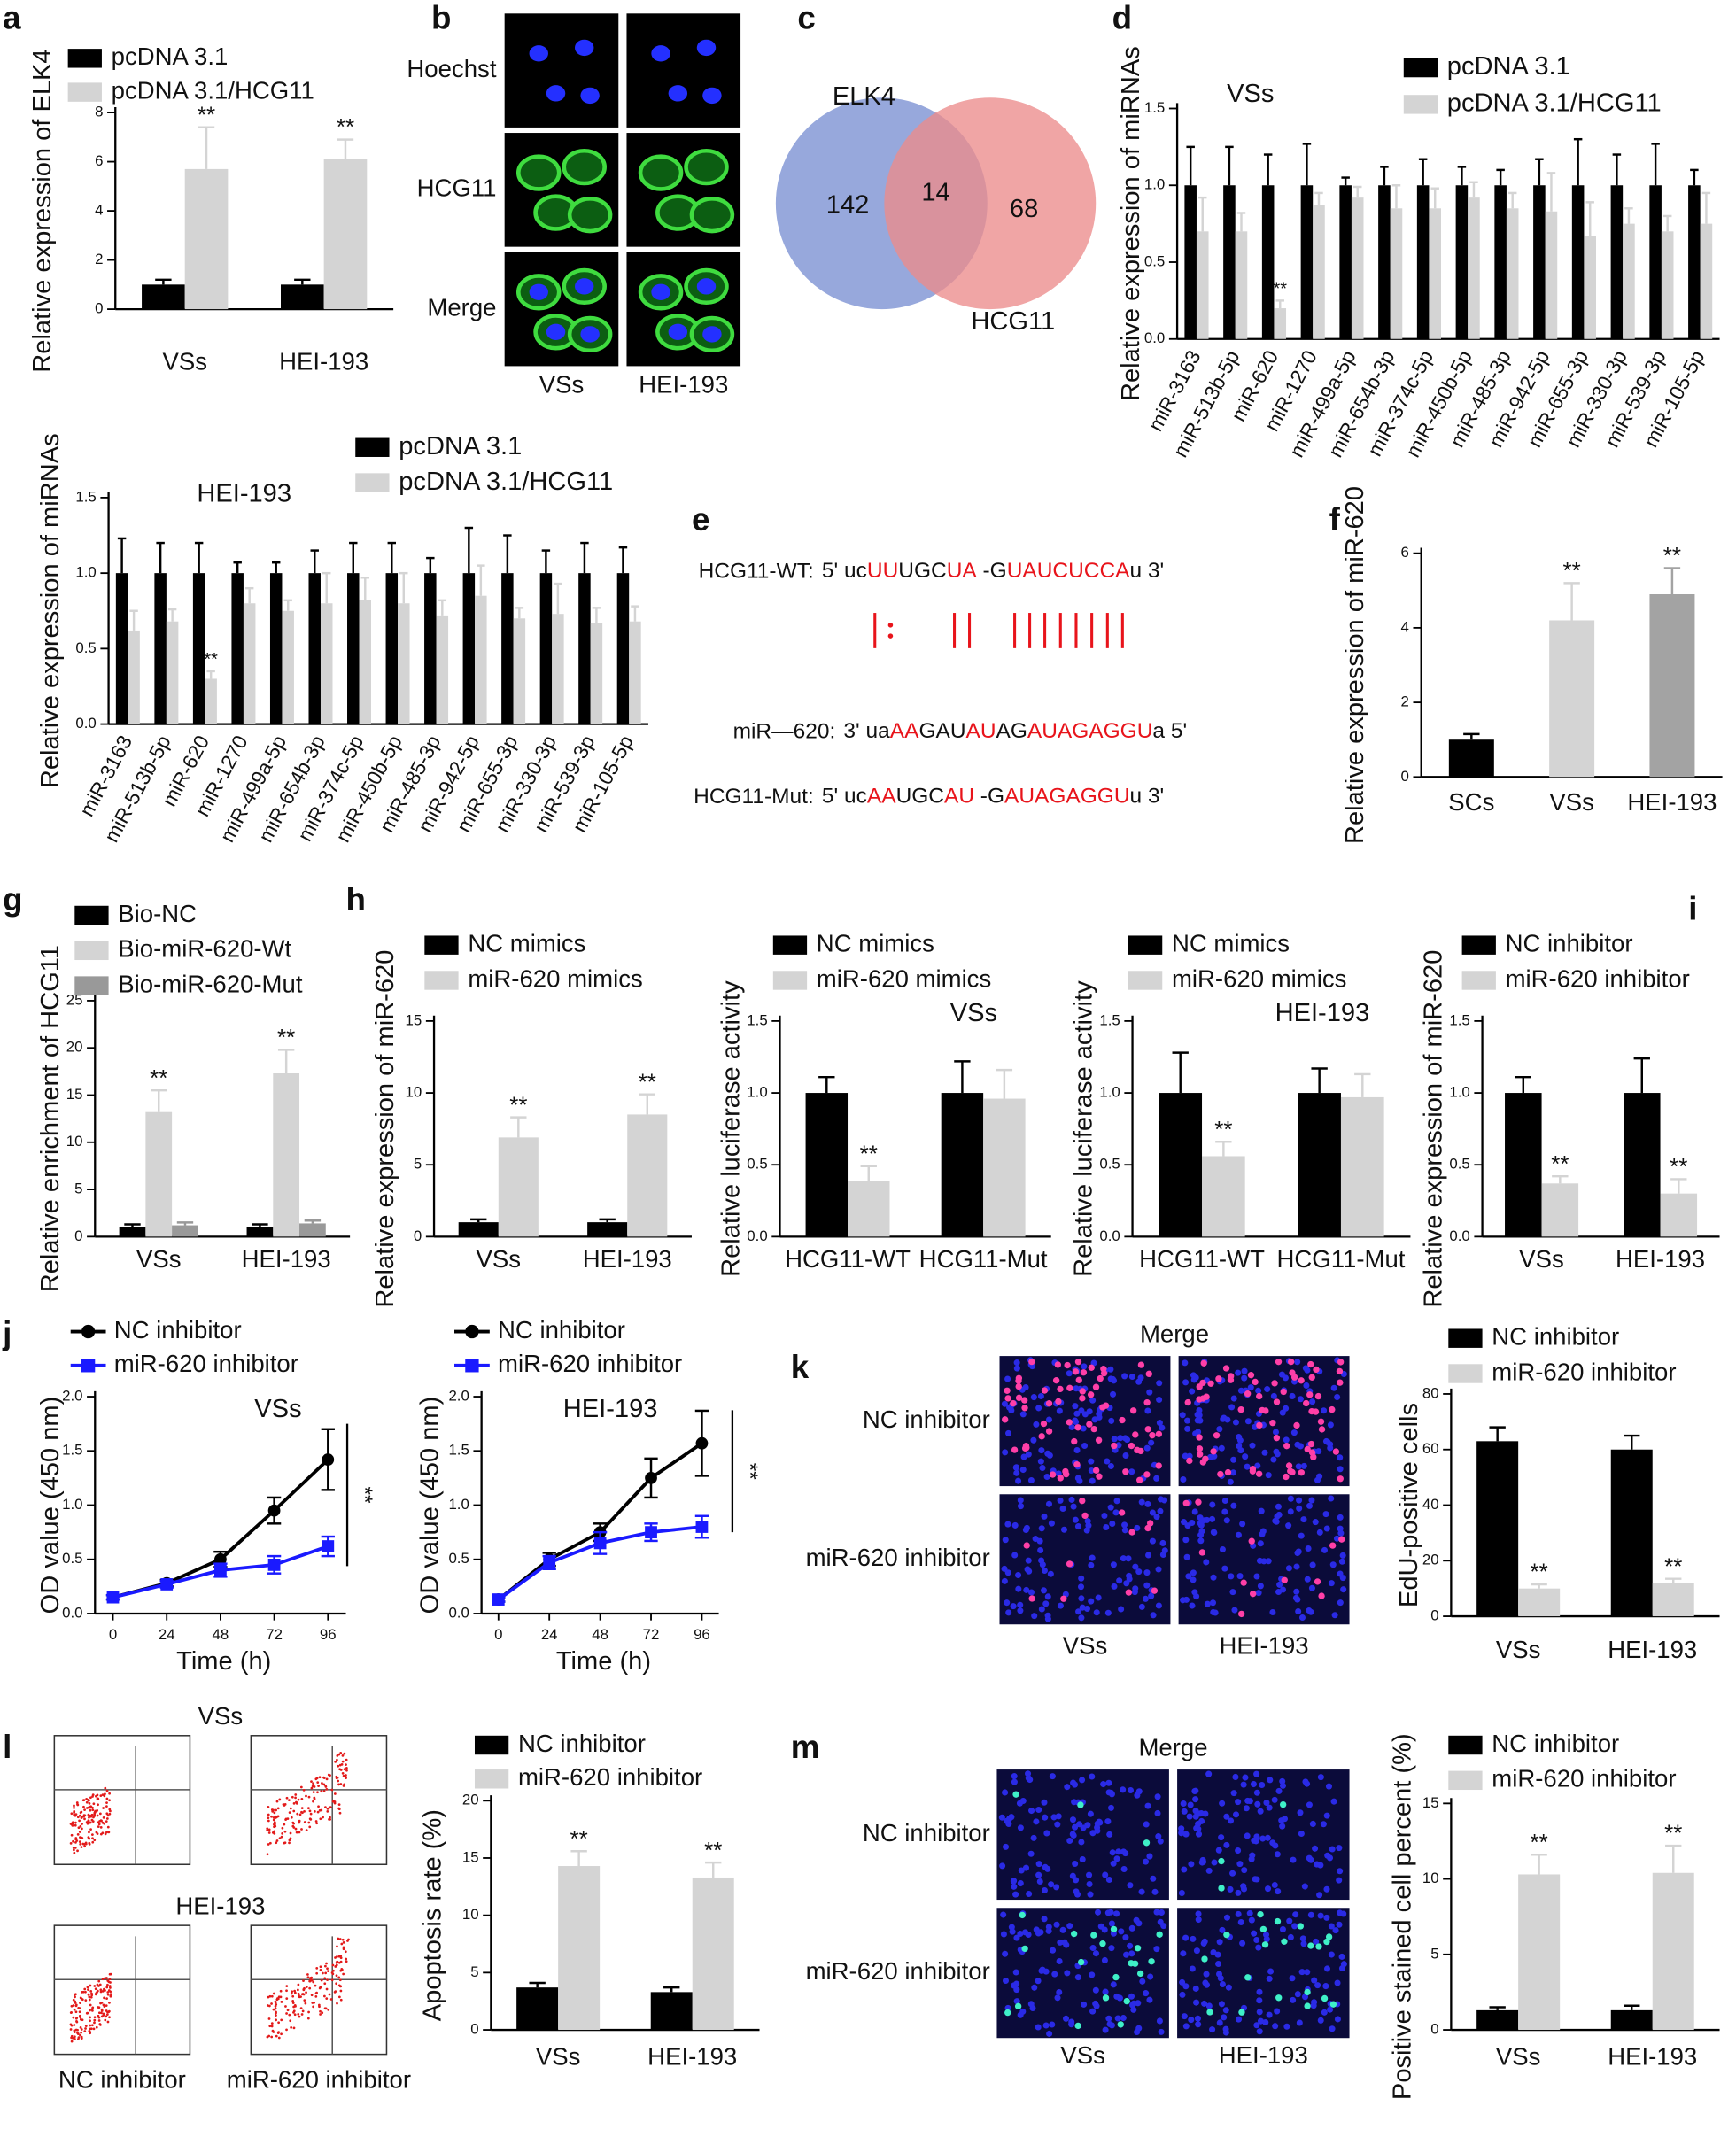 The width and height of the screenshot is (1736, 2137). Describe the element at coordinates (1465, 1780) in the screenshot. I see `legend-swatch` at that location.